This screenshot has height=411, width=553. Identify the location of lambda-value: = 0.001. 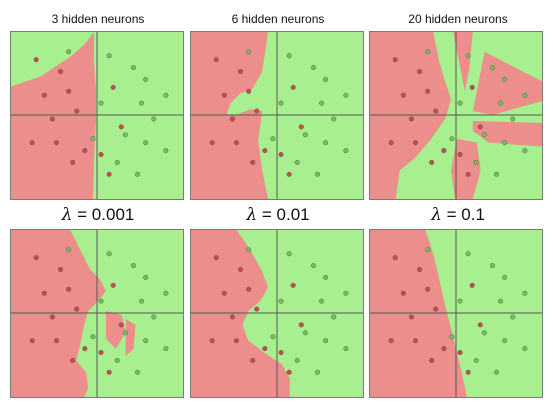
(106, 214).